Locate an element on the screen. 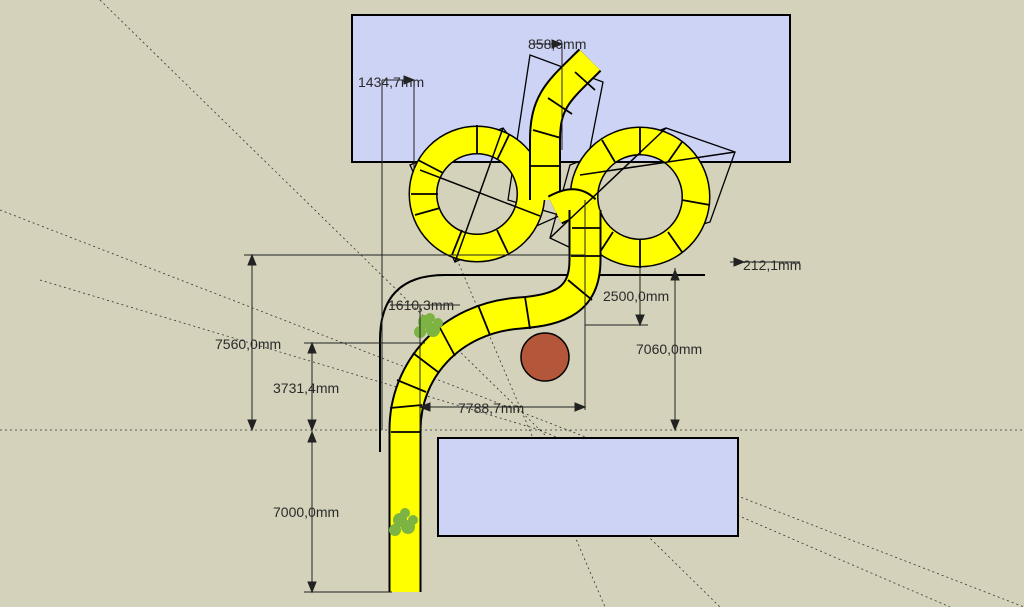 The width and height of the screenshot is (1024, 607). dim-label-7000: 7000,0mm is located at coordinates (306, 512).